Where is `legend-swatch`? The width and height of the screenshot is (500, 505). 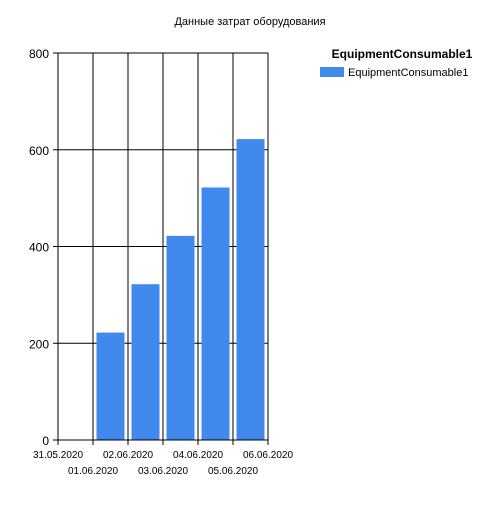 legend-swatch is located at coordinates (332, 72).